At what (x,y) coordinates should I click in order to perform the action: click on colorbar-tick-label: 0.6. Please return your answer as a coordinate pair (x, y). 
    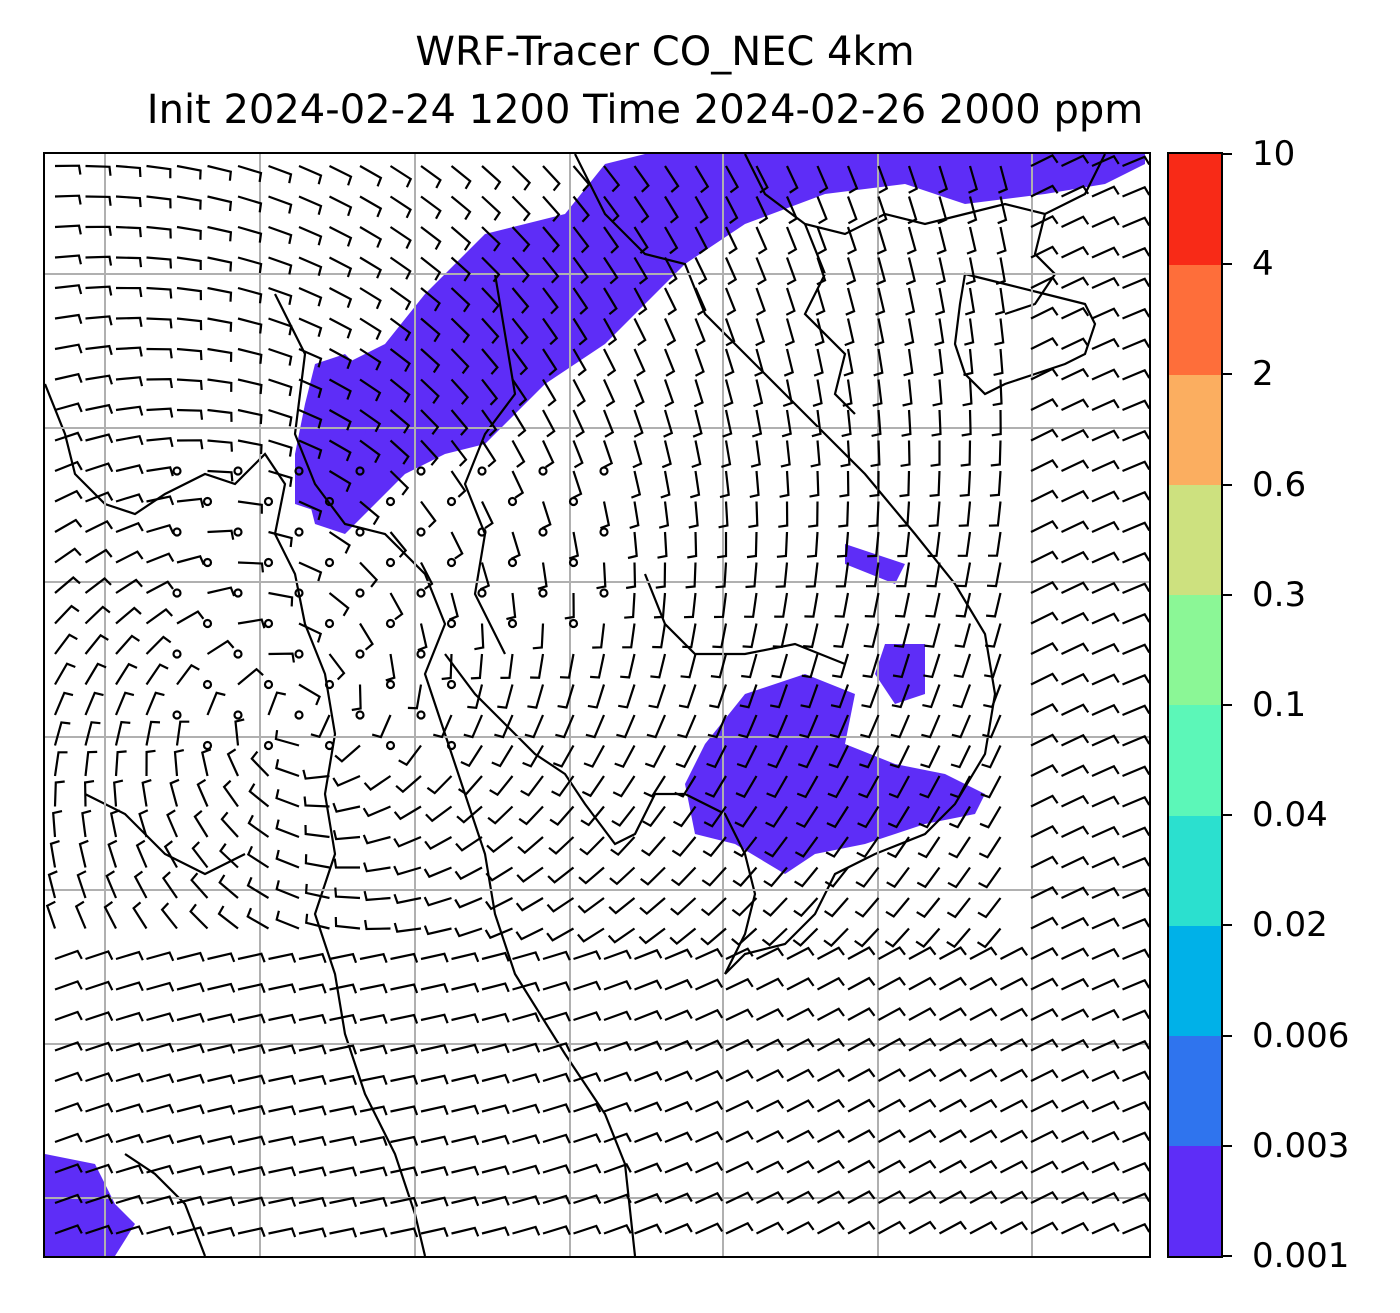
    Looking at the image, I should click on (1279, 484).